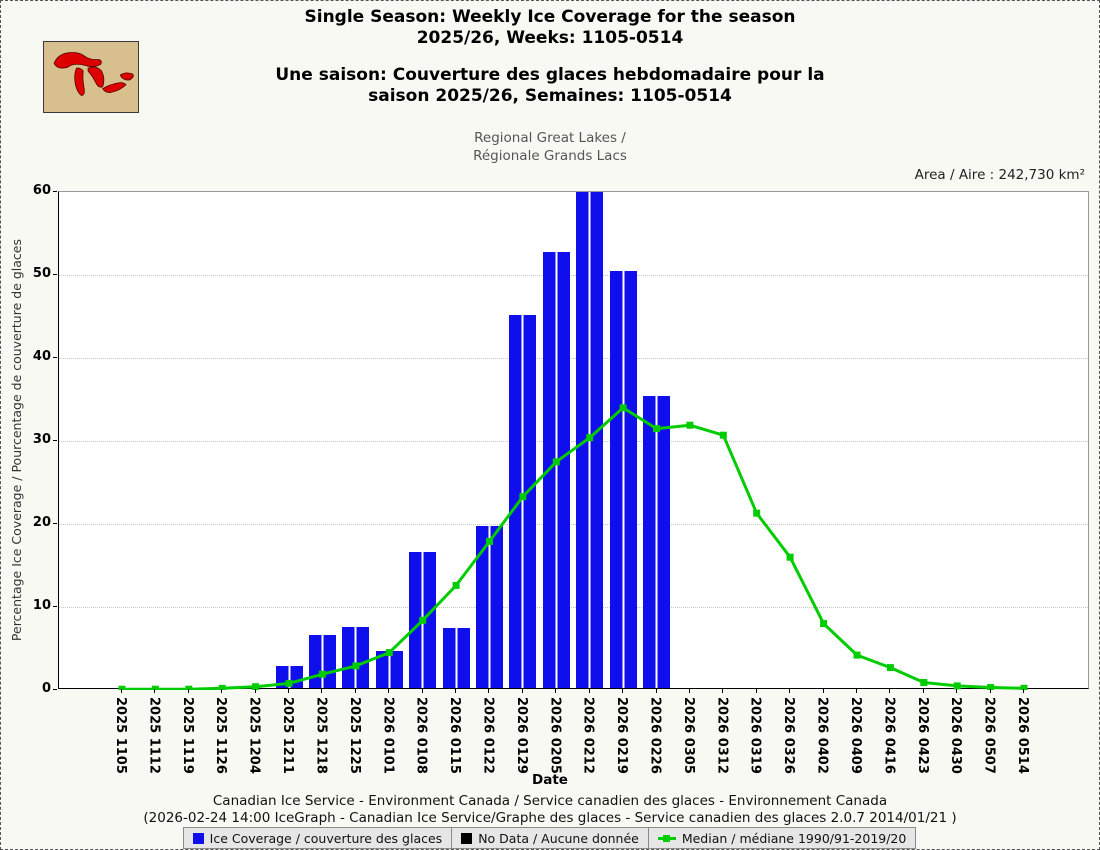 This screenshot has height=850, width=1100. What do you see at coordinates (889, 735) in the screenshot?
I see `x-tick-label: 2026 0416` at bounding box center [889, 735].